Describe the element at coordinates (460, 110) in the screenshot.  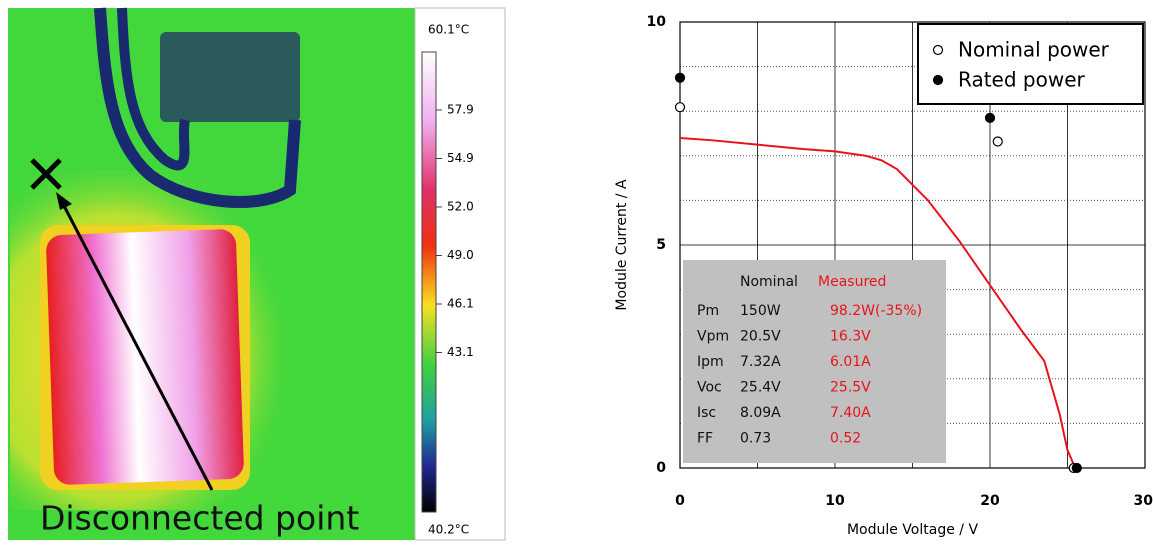
I see `scale-tick-label: 57.9` at that location.